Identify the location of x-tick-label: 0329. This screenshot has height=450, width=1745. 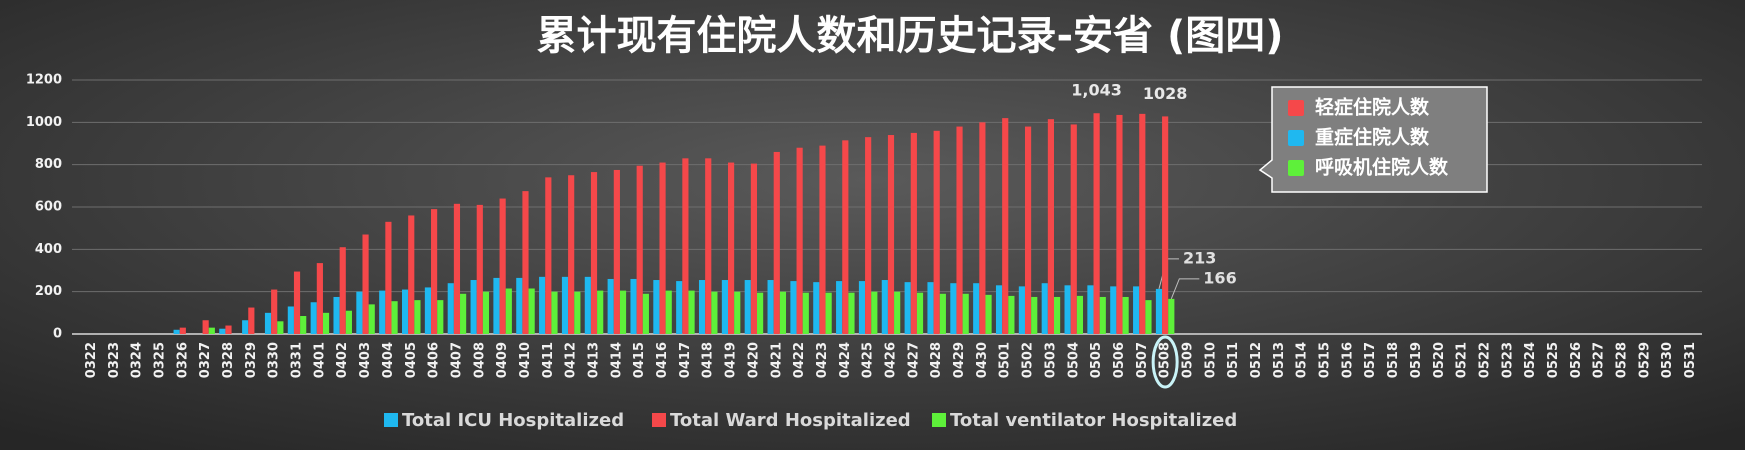
(251, 360).